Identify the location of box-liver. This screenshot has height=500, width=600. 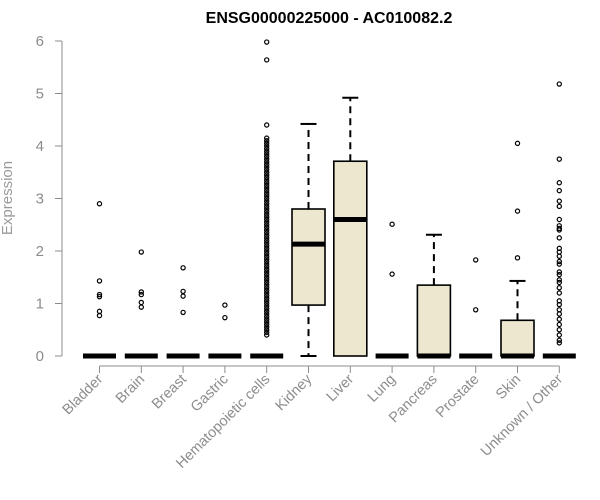
(350, 226).